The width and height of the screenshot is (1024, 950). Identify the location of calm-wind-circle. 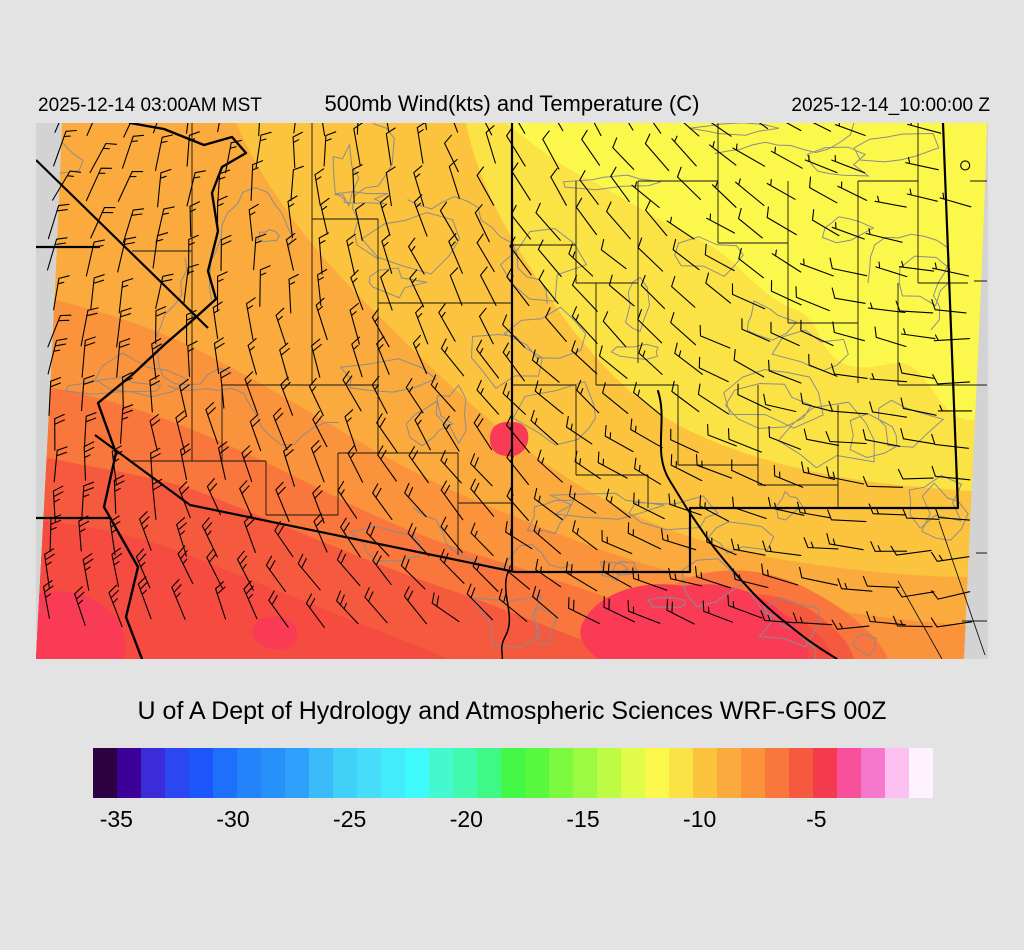
(965, 165).